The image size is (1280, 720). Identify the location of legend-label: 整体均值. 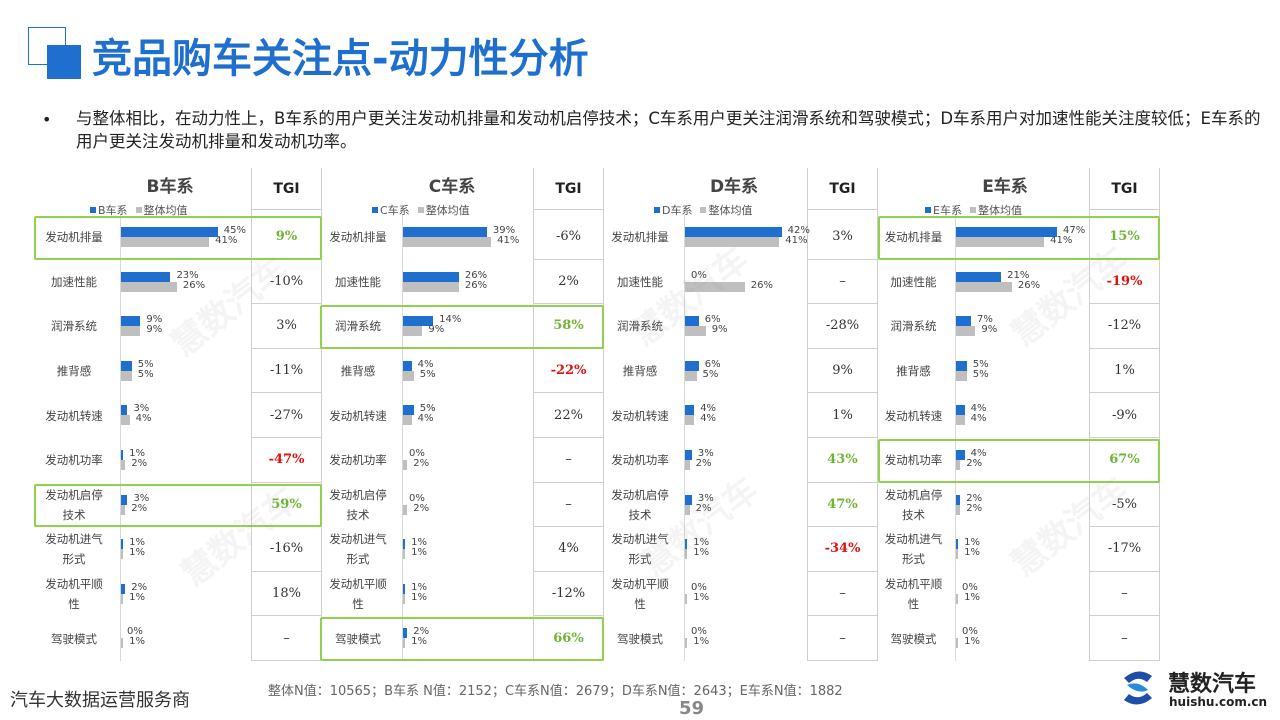
(999, 210).